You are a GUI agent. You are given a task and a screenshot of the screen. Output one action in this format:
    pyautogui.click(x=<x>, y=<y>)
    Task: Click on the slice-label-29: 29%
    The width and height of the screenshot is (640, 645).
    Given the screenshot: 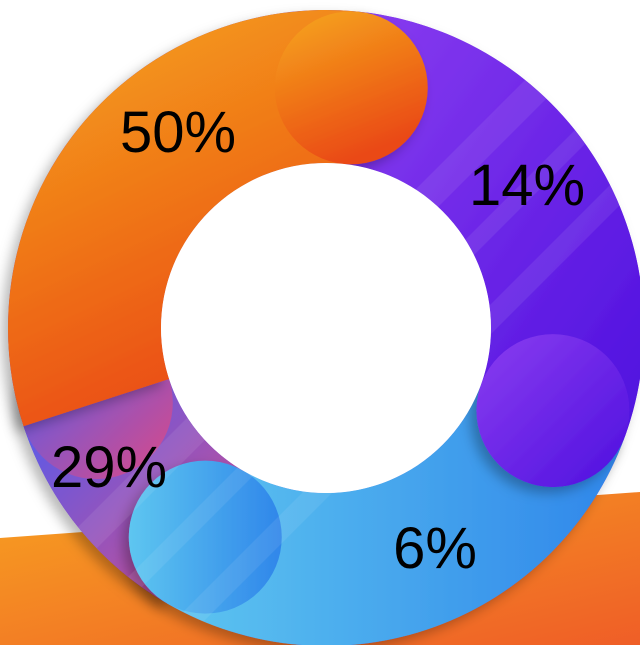 What is the action you would take?
    pyautogui.click(x=109, y=467)
    